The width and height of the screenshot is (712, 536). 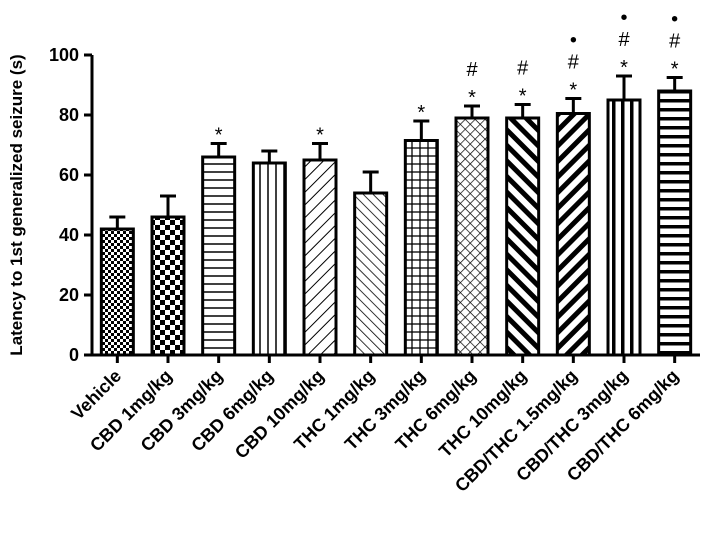 What do you see at coordinates (69, 115) in the screenshot?
I see `y-tick-label: 80` at bounding box center [69, 115].